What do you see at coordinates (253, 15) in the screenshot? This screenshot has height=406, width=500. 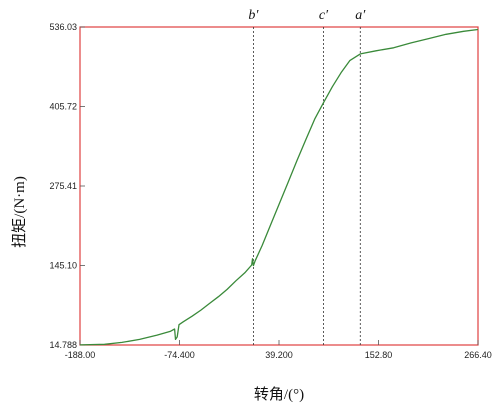 I see `marker-label: b′` at bounding box center [253, 15].